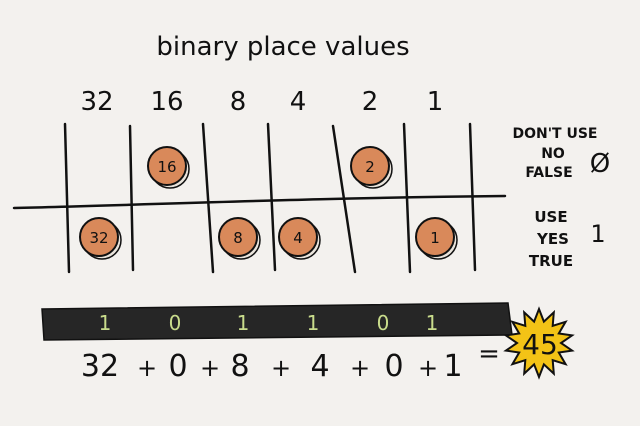 This screenshot has height=426, width=640. I want to click on coin-2: 2, so click(371, 167).